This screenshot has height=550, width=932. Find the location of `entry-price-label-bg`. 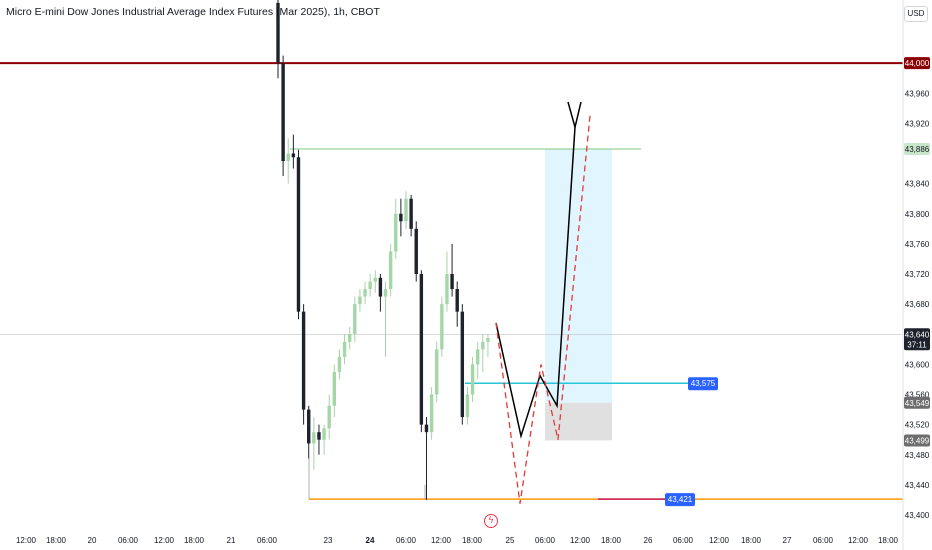

entry-price-label-bg is located at coordinates (703, 384).